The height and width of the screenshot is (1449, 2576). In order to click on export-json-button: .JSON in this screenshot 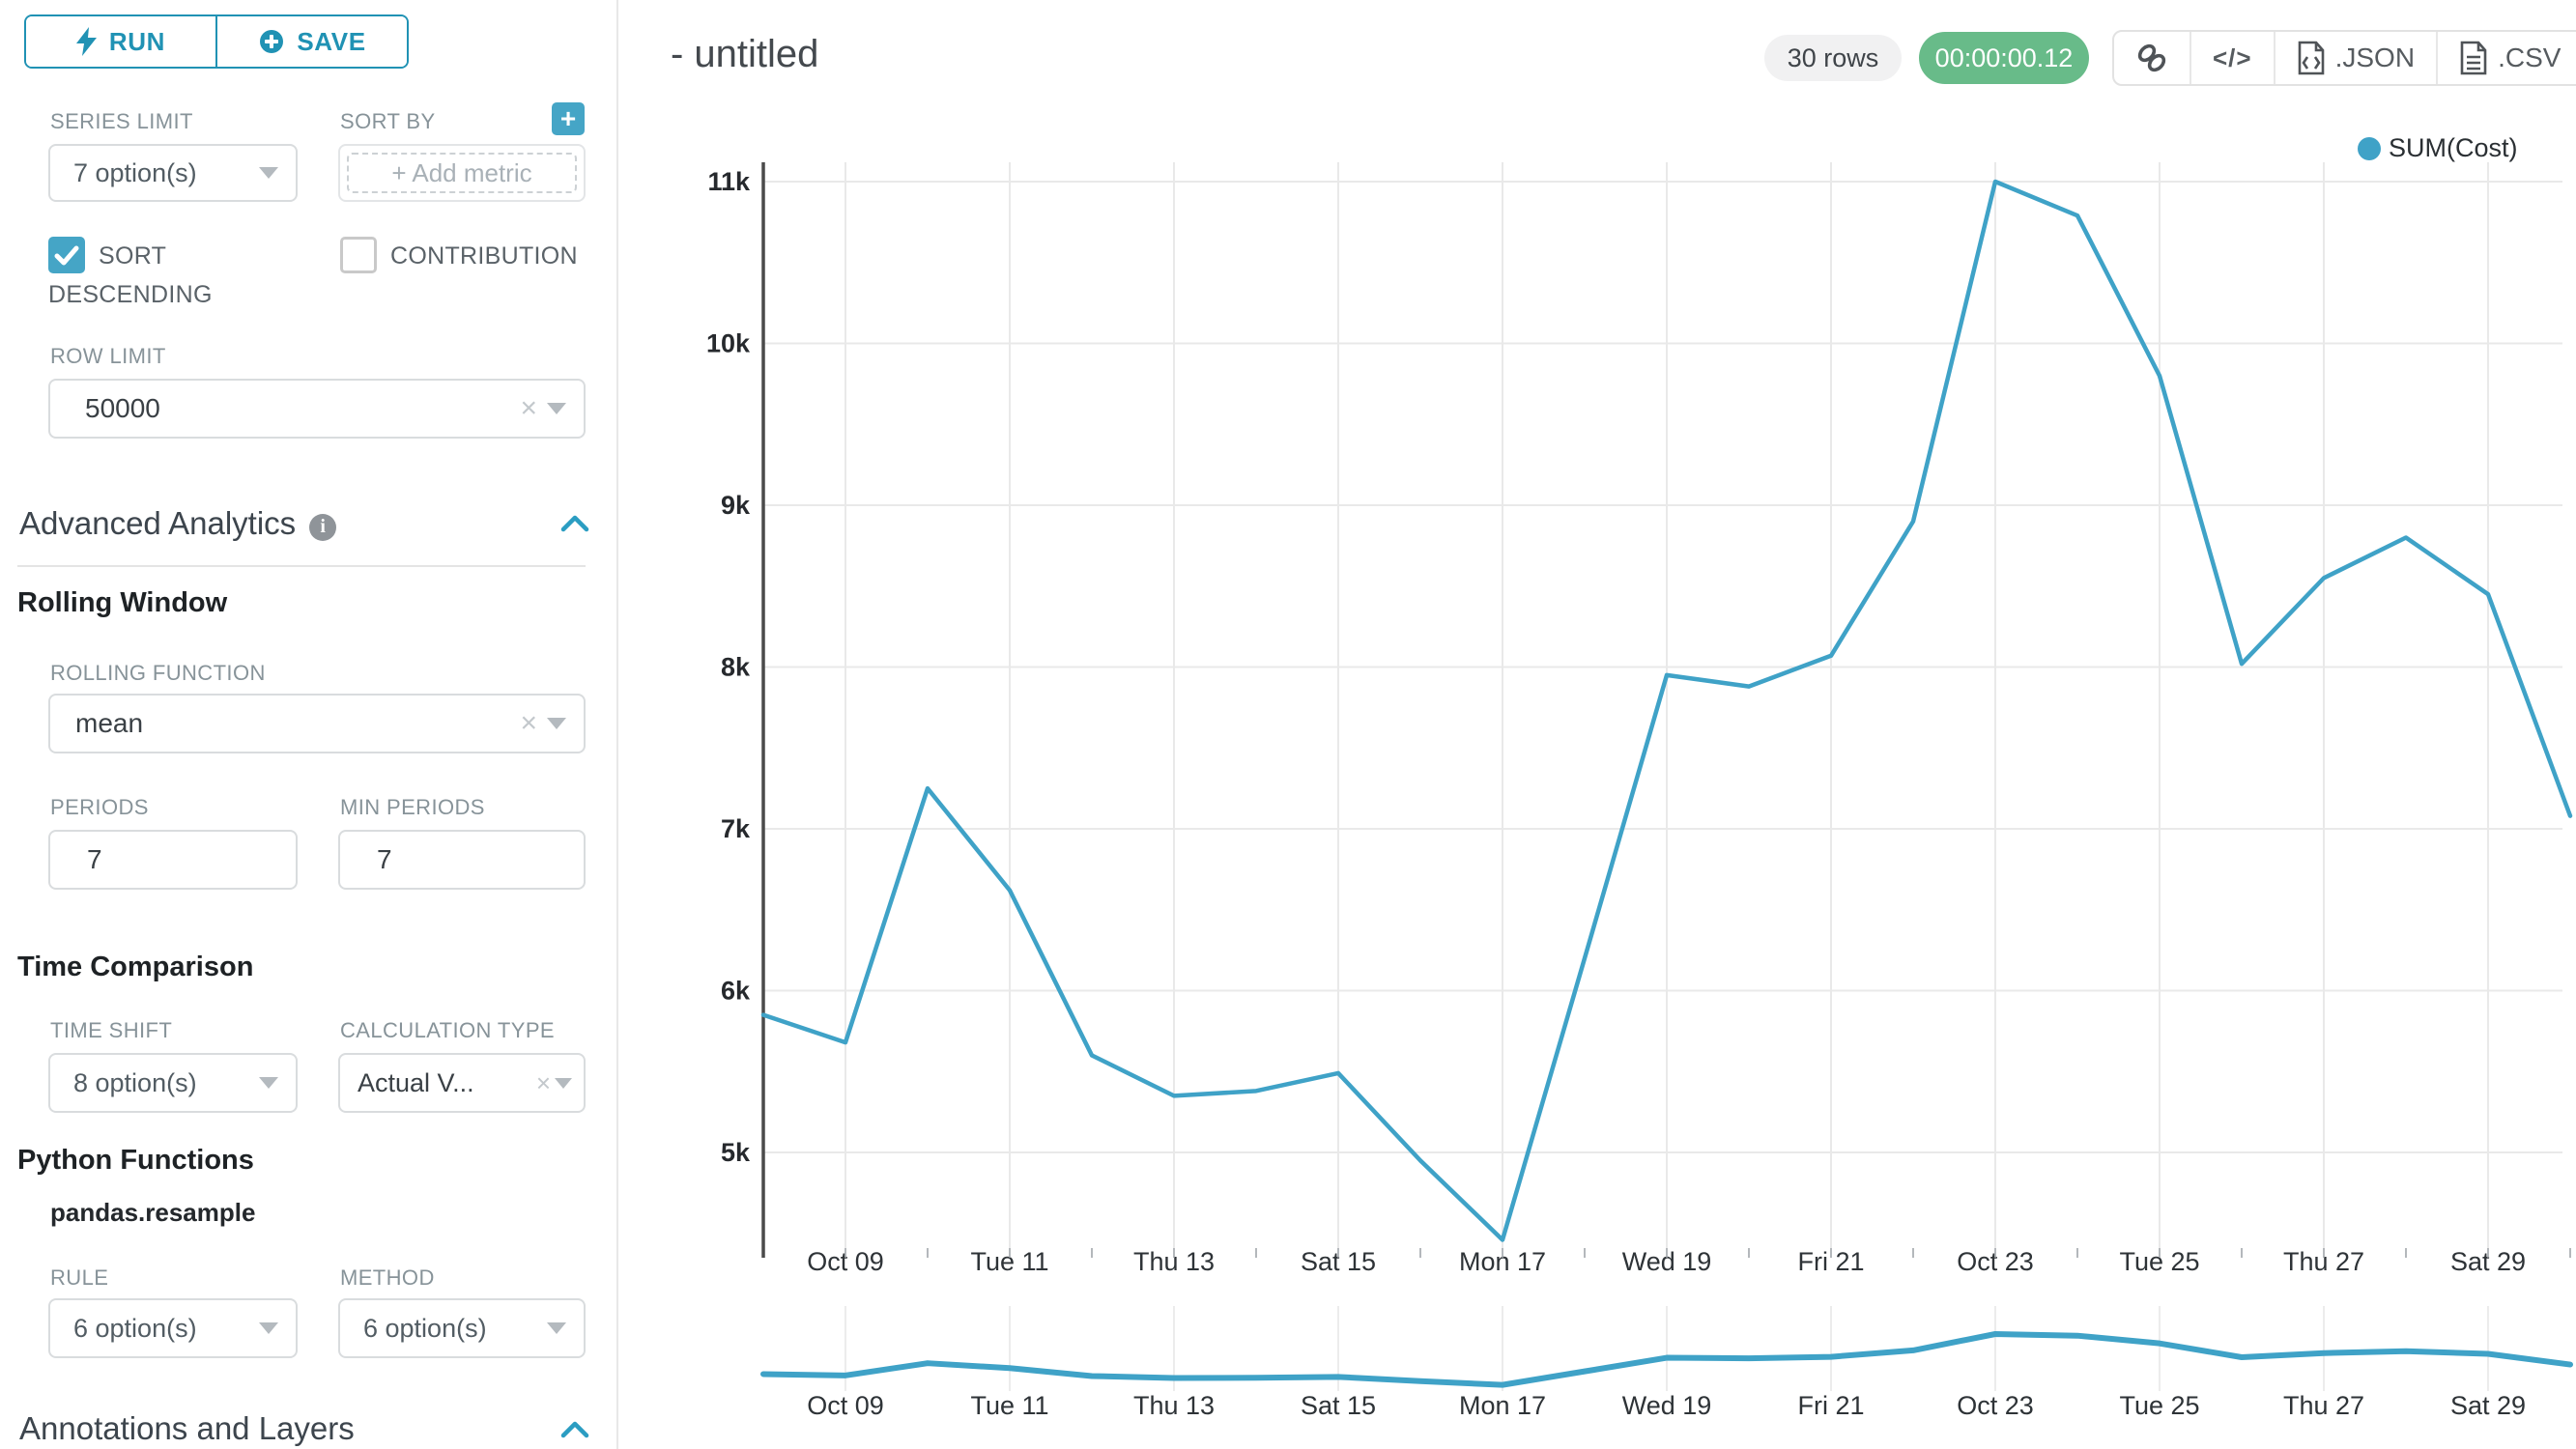, I will do `click(2357, 58)`.